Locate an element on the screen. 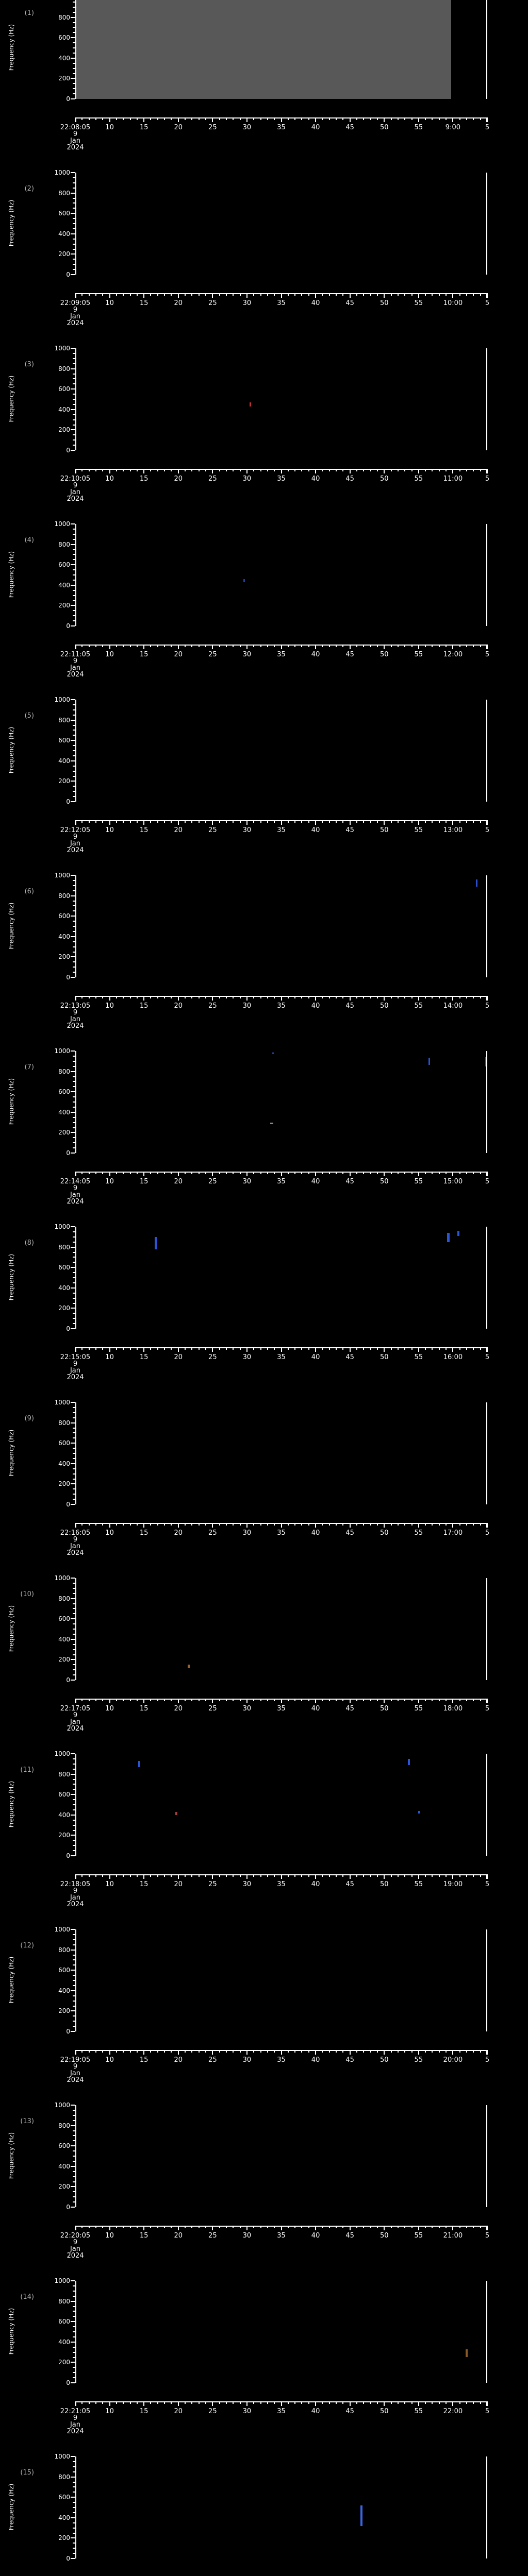 The width and height of the screenshot is (528, 2576). y-axis-title: Frequency (Hz) is located at coordinates (11, 1277).